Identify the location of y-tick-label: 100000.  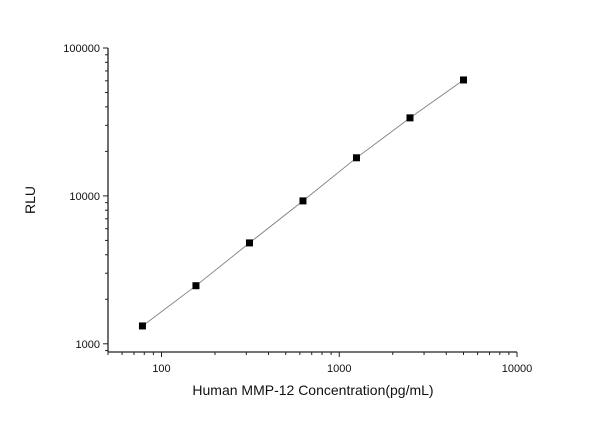
(81, 49).